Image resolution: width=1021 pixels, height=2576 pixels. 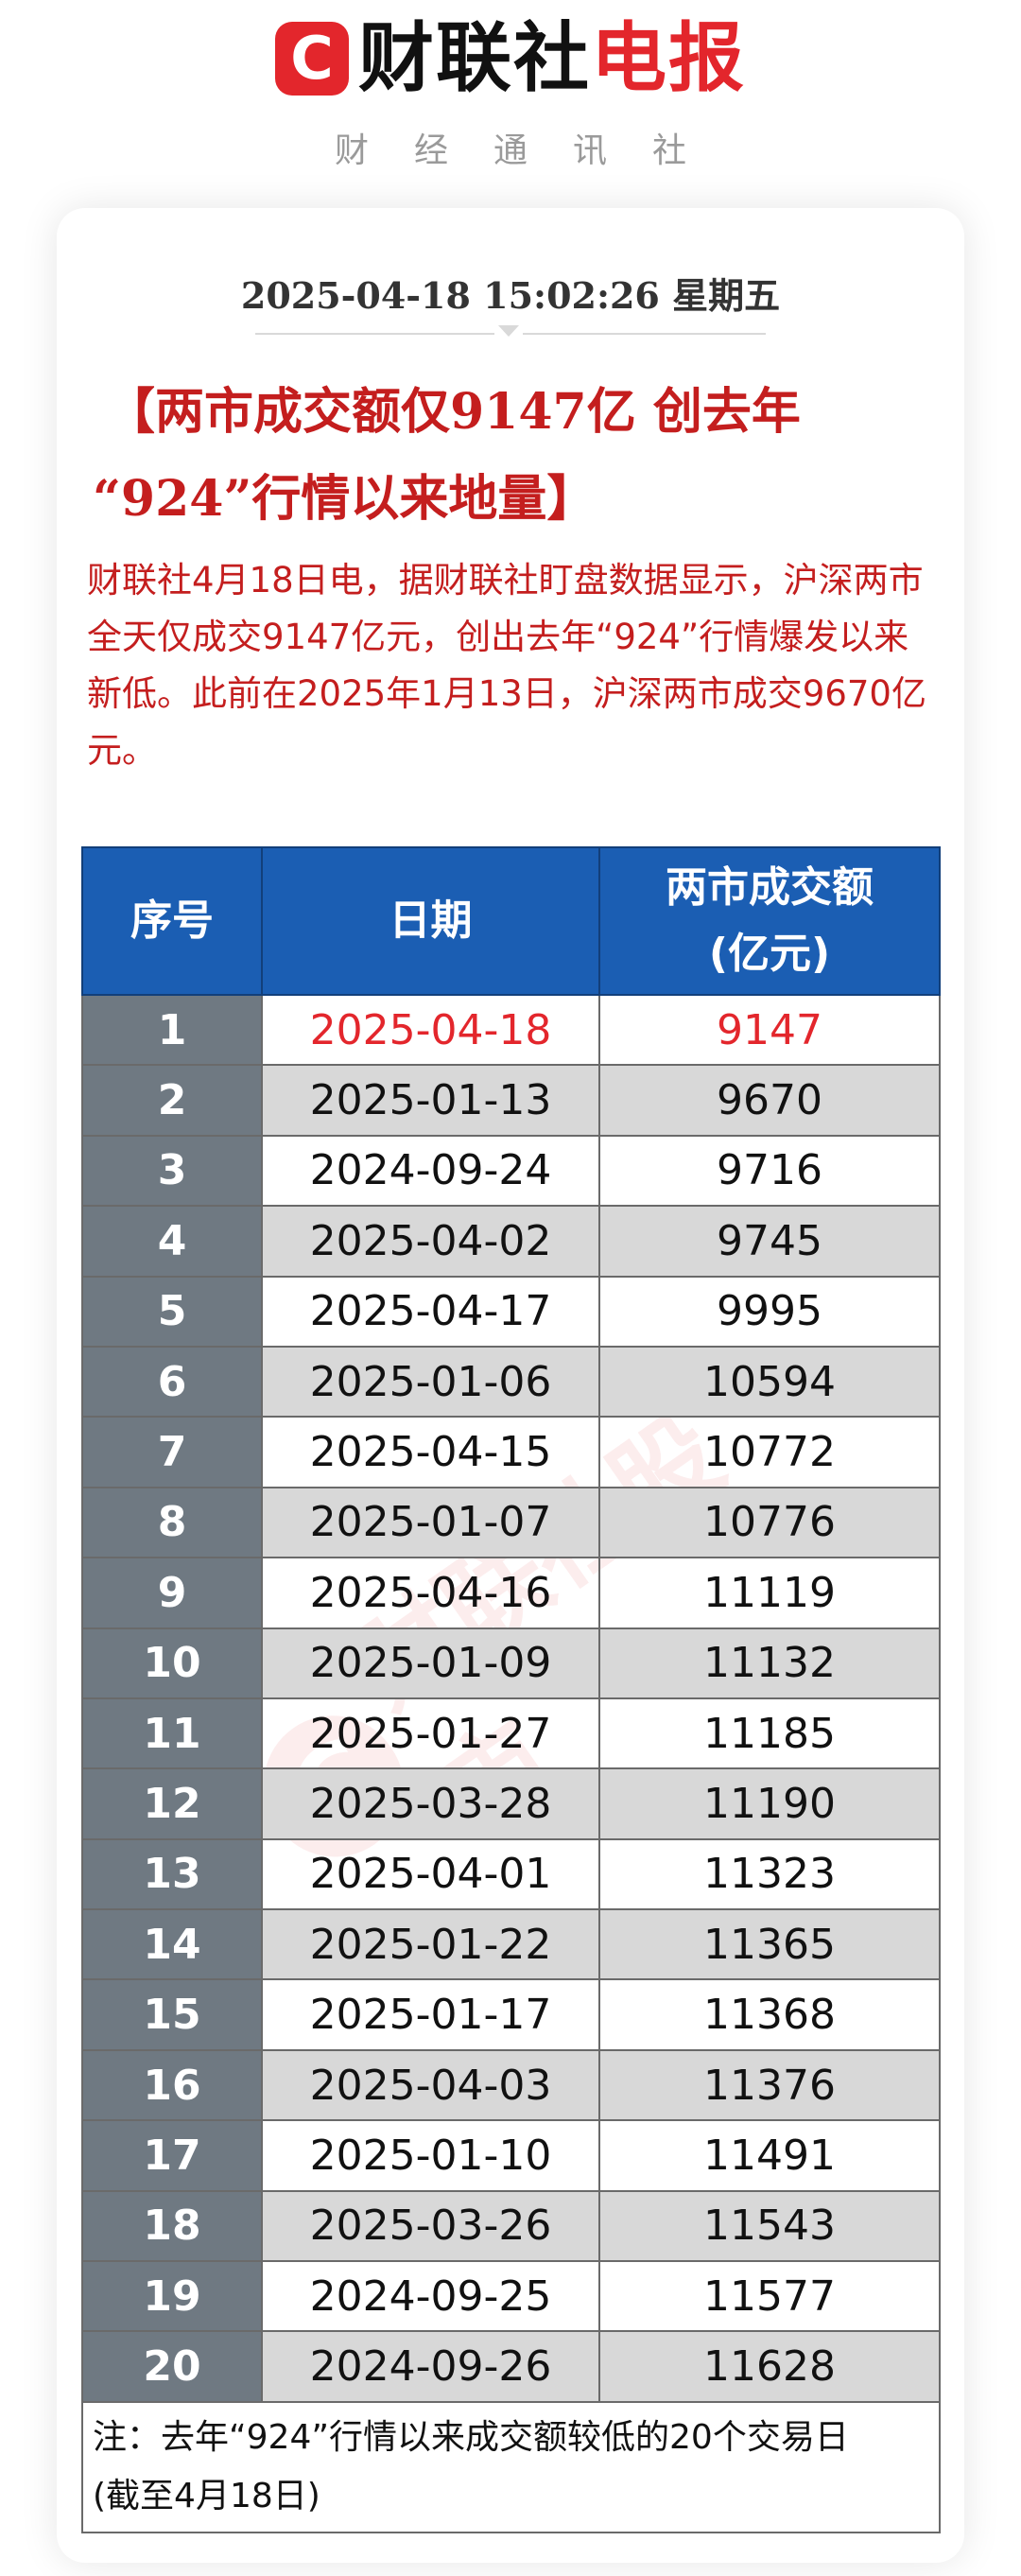 What do you see at coordinates (430, 1874) in the screenshot?
I see `row-date: 2025-04-01` at bounding box center [430, 1874].